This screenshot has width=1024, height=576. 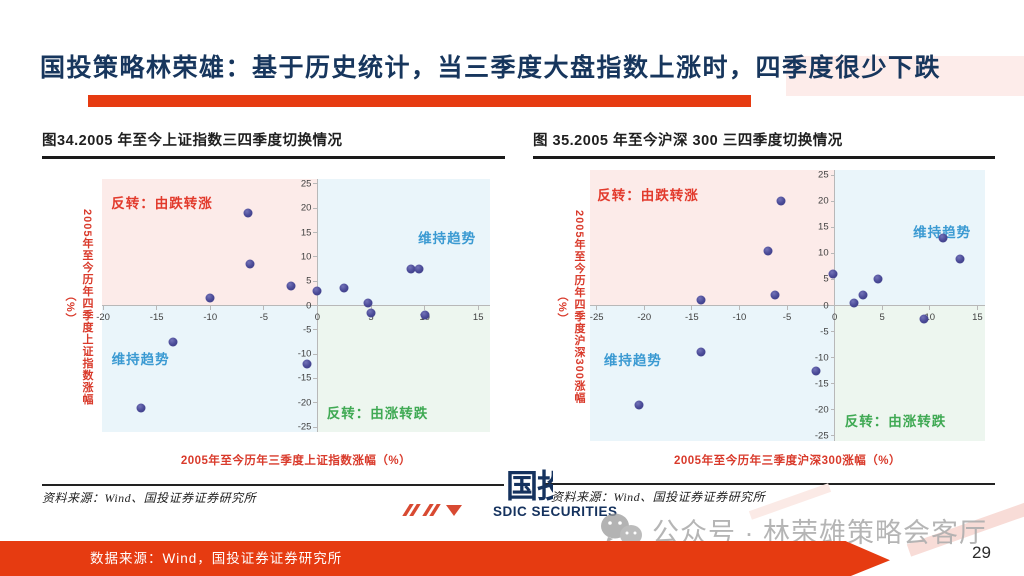 I want to click on x-axis-line, so click(x=296, y=305).